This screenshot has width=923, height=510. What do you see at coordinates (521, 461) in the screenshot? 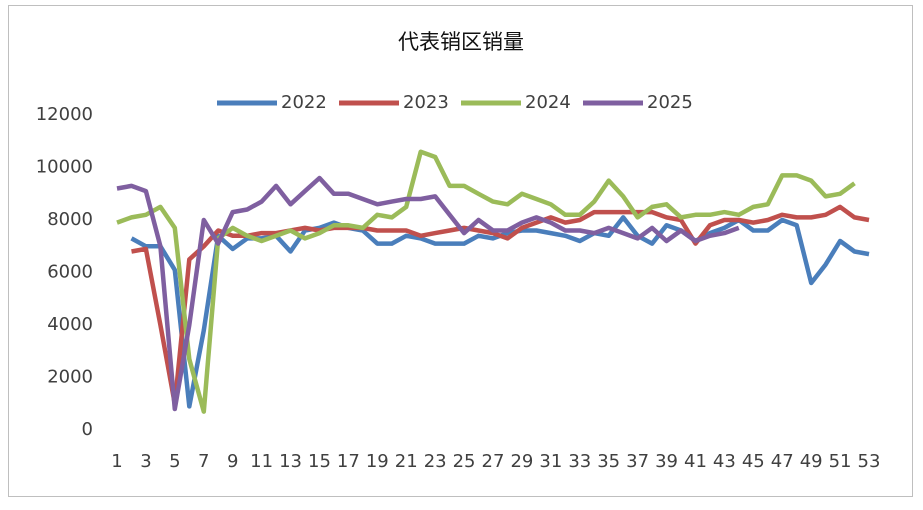
I see `x-tick-label: 29` at bounding box center [521, 461].